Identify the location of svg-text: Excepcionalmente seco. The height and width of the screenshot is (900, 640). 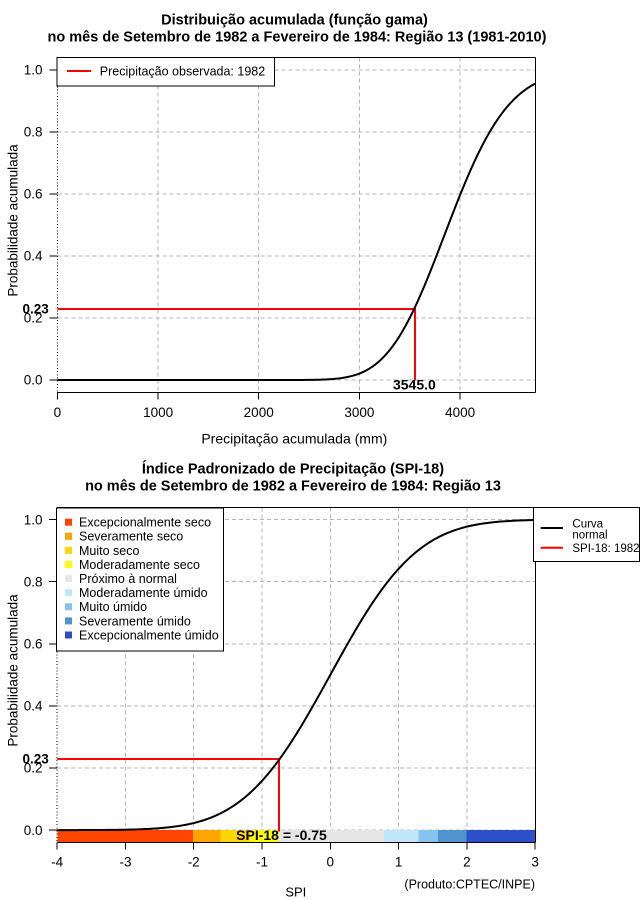
(145, 523).